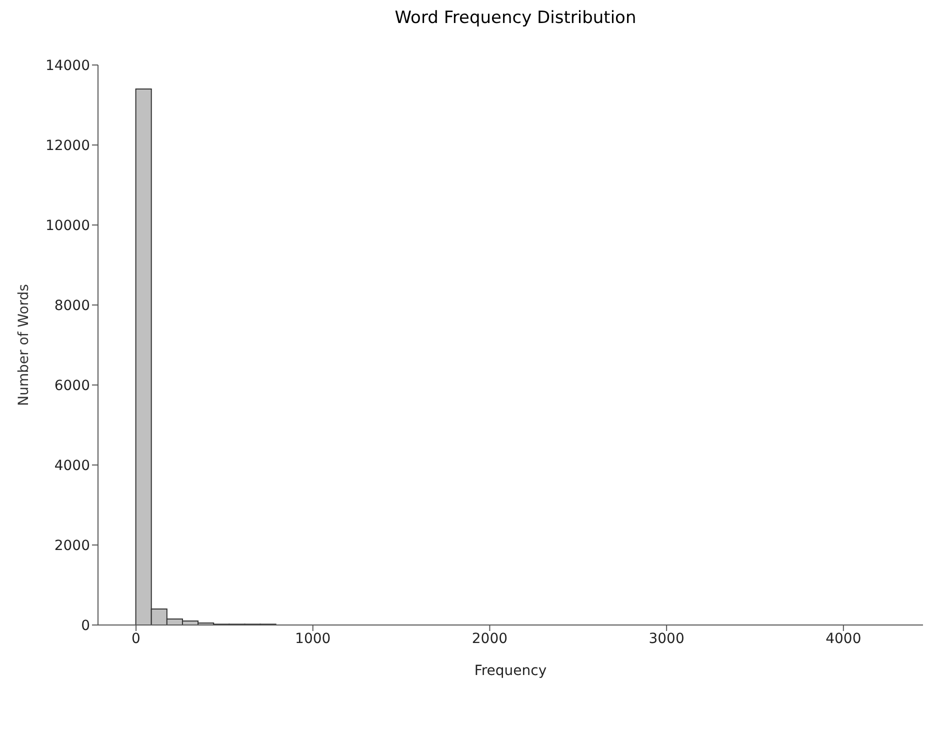  I want to click on y-axis-title: Number of Words, so click(24, 345).